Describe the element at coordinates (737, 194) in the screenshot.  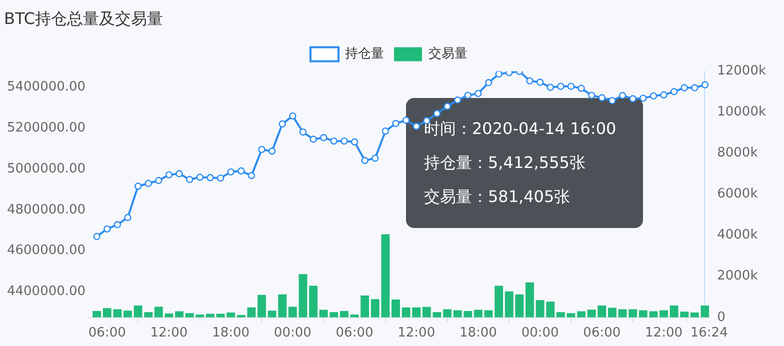
I see `y2-tick-label: 6000k` at that location.